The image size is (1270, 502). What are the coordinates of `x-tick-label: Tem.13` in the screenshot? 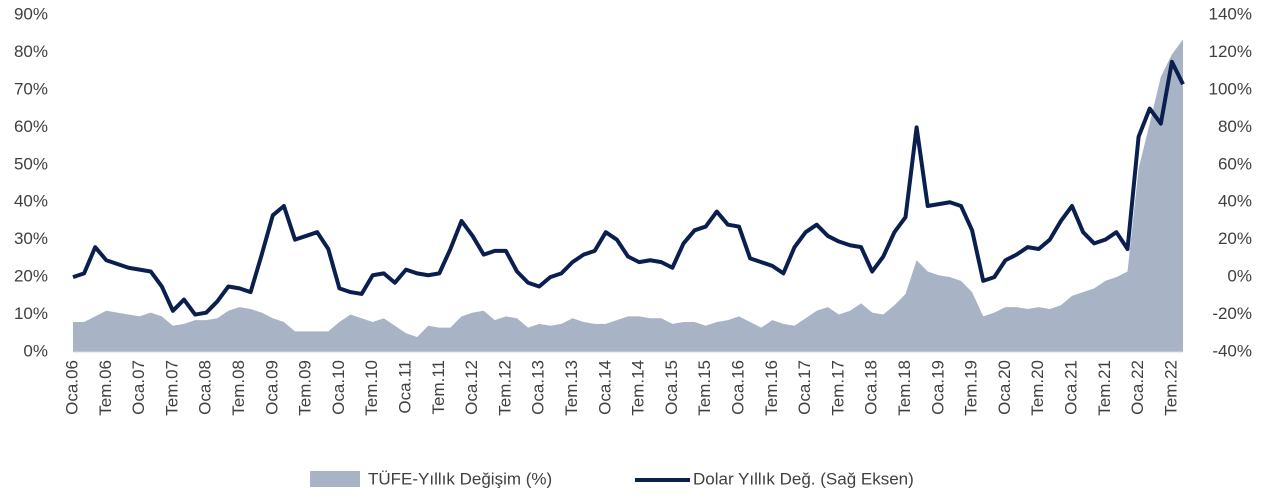 It's located at (571, 388).